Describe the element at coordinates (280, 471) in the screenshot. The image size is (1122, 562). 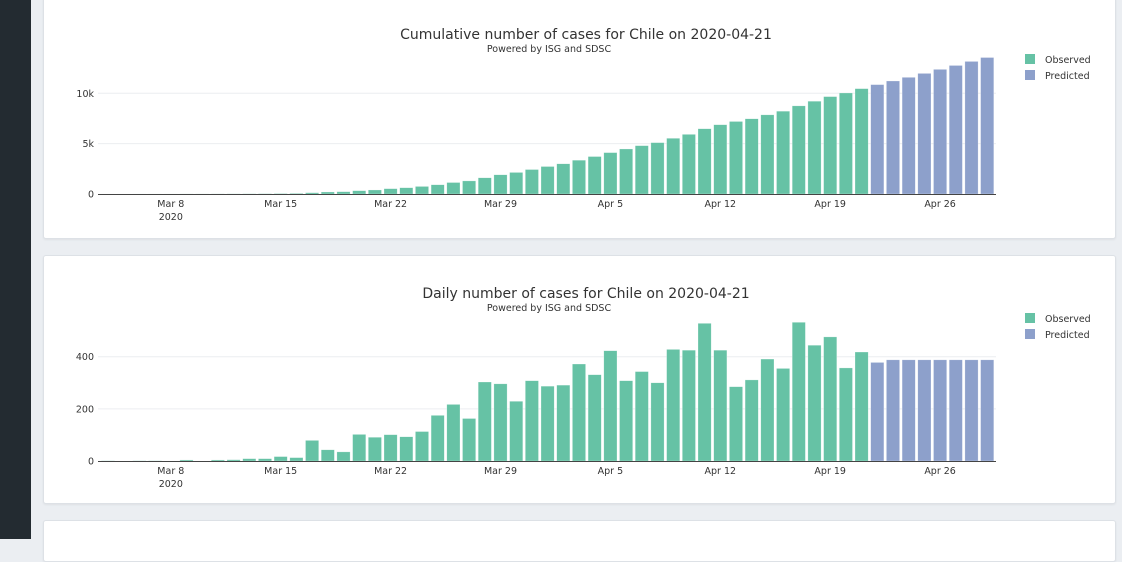
I see `x-tick-label: Mar 15` at that location.